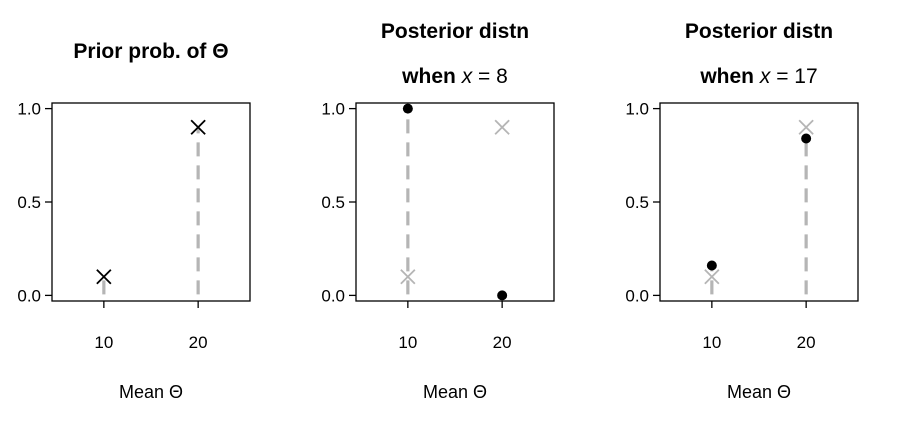  I want to click on title-suffix: = 17, so click(793, 76).